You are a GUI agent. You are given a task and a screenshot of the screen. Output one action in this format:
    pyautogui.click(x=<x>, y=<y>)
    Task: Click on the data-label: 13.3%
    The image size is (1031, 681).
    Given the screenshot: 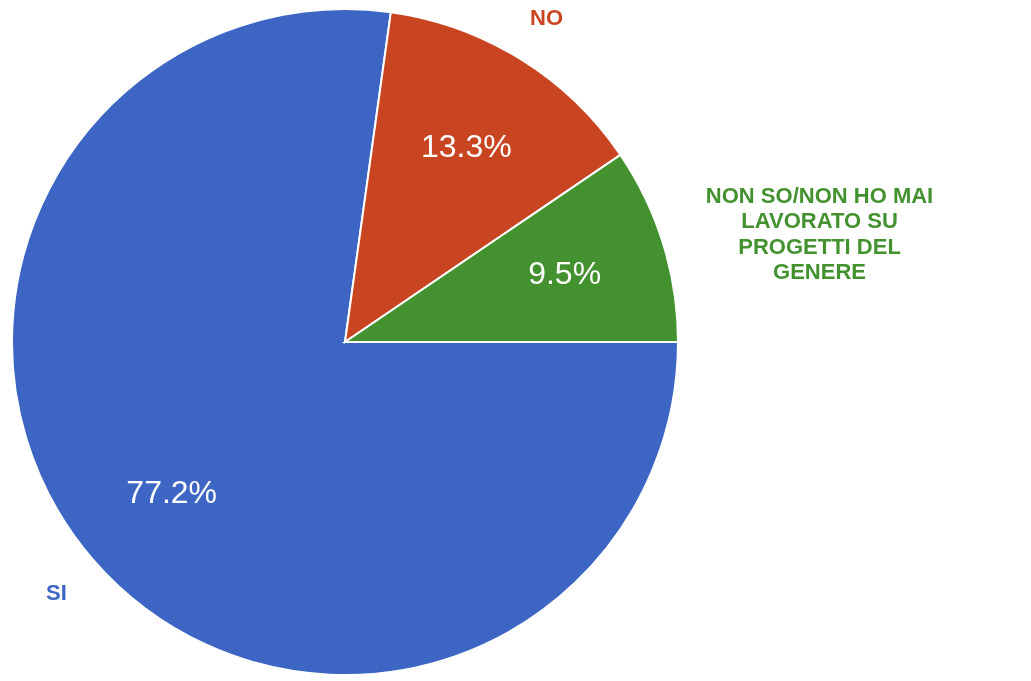 What is the action you would take?
    pyautogui.click(x=466, y=145)
    